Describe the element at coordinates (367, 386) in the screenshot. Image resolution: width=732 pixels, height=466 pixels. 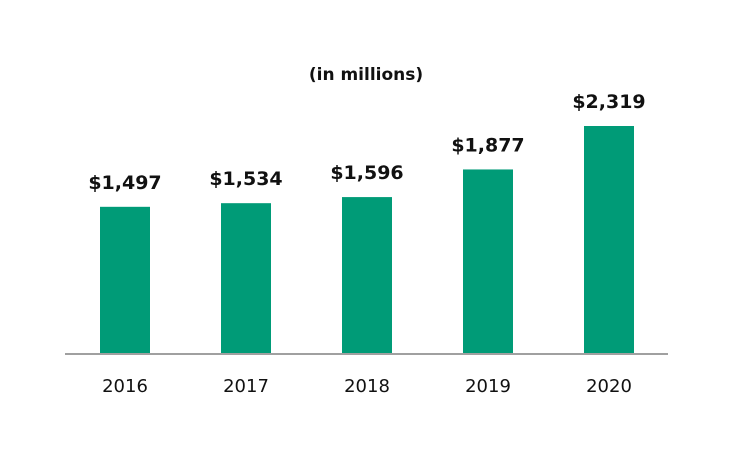
I see `x-tick-label: 2018` at that location.